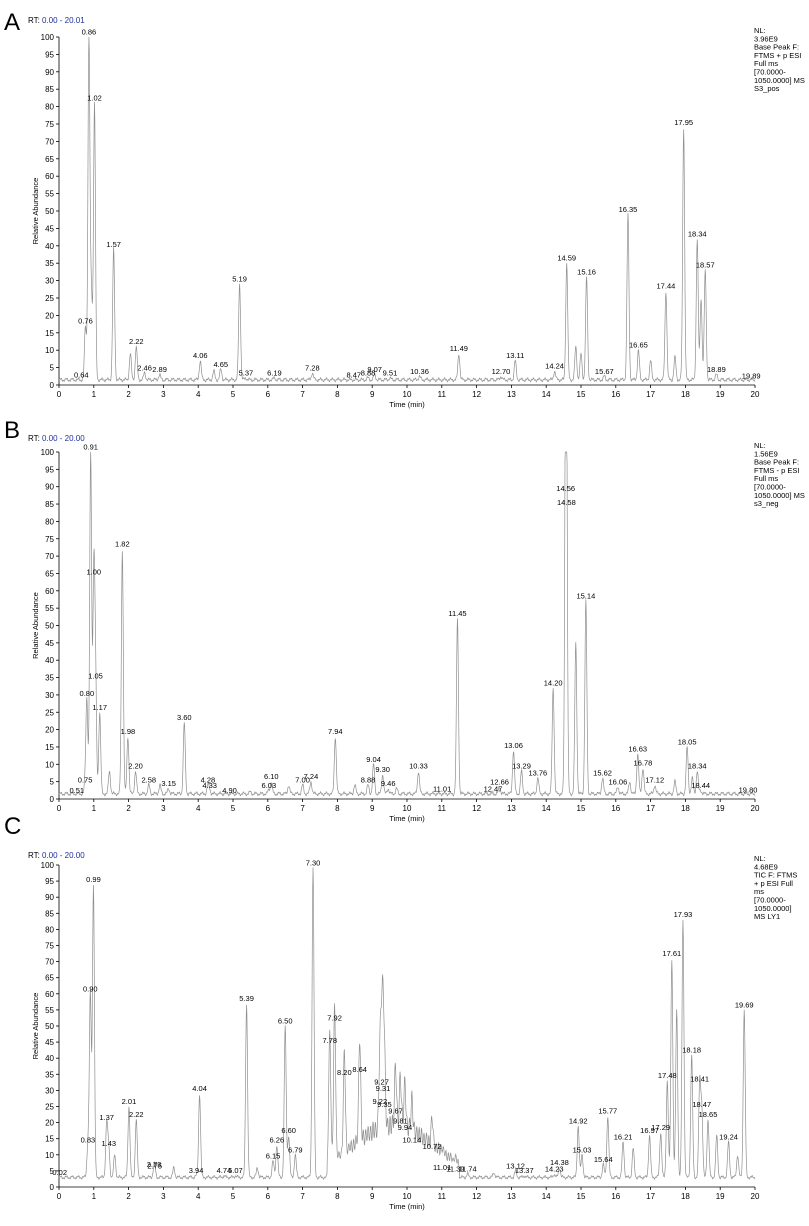  Describe the element at coordinates (700, 785) in the screenshot. I see `peak-label: 18.44` at that location.